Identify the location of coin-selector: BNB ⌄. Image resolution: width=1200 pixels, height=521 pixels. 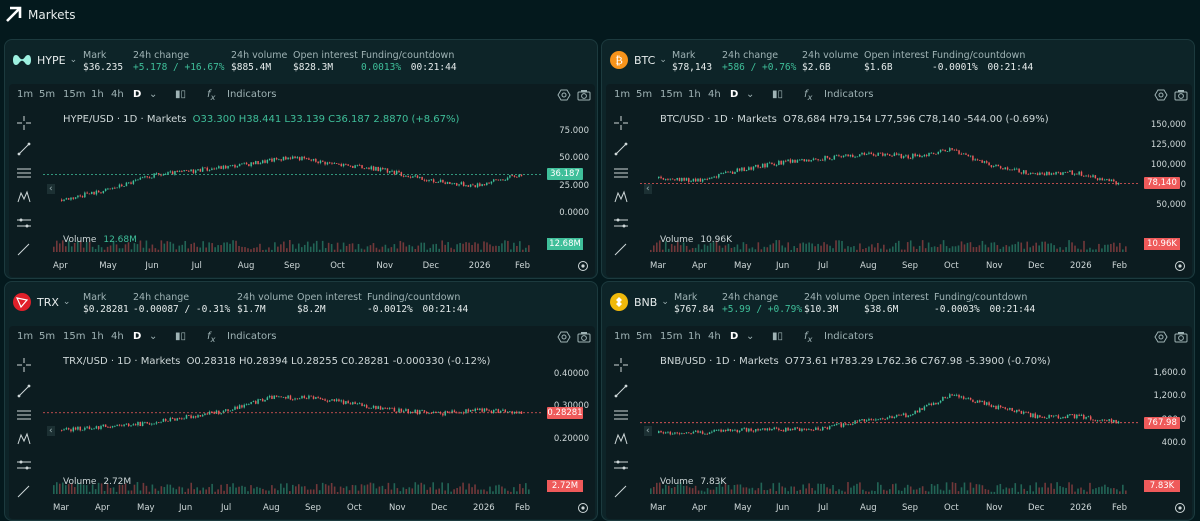
(638, 302).